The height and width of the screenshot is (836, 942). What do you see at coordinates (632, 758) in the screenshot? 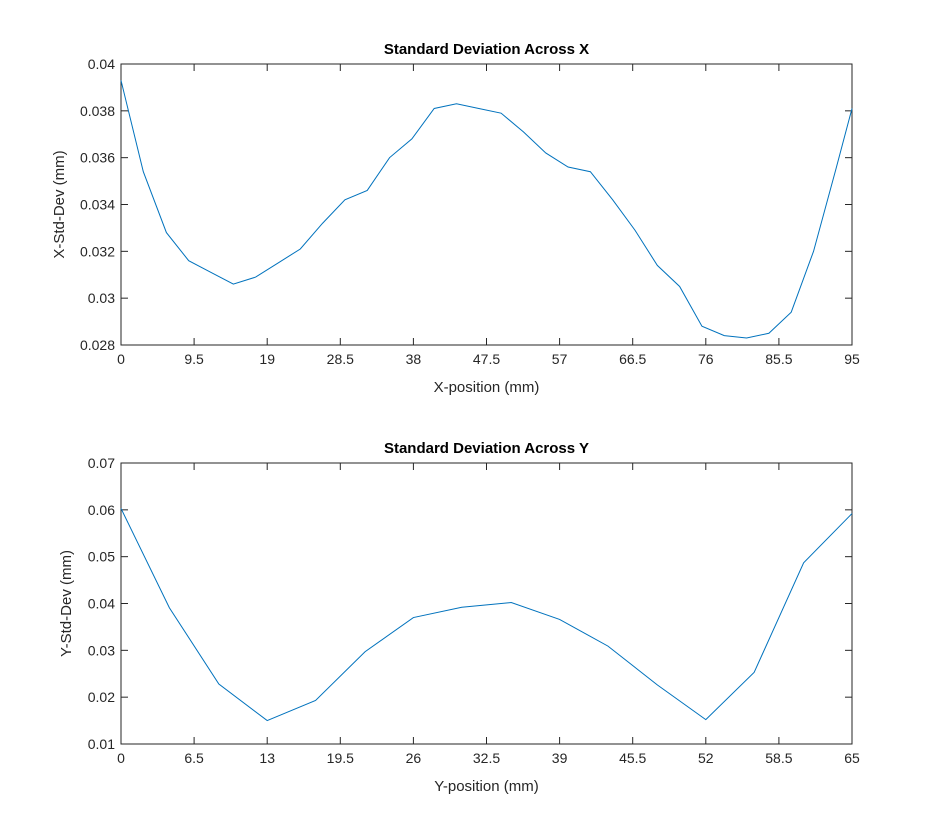
I see `x-tick-label: 45.5` at bounding box center [632, 758].